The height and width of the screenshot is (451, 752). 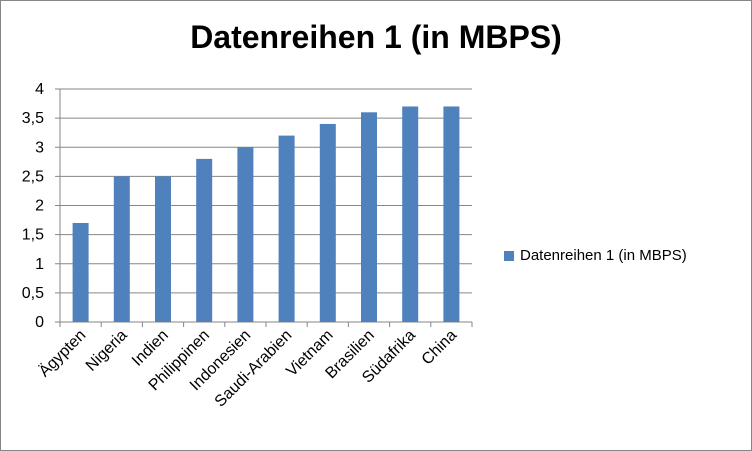 I want to click on y-tick-label: 1,5, so click(x=33, y=235).